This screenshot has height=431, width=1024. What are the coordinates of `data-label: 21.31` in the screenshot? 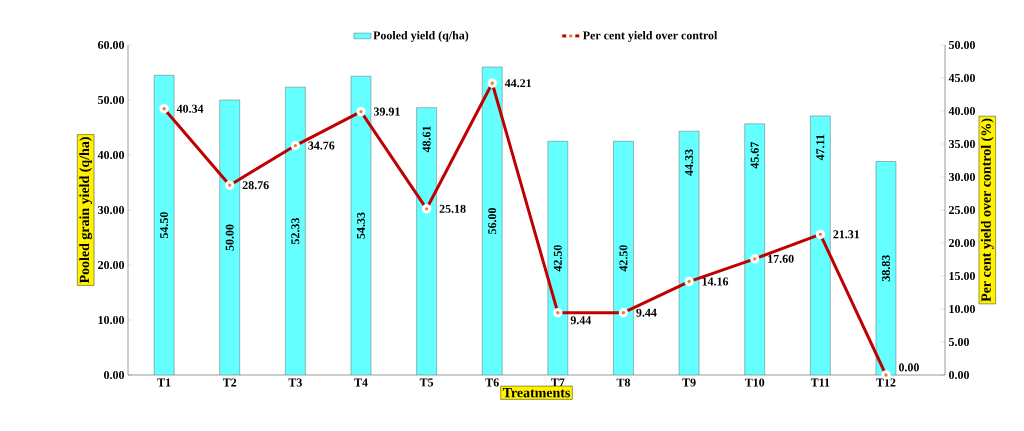 It's located at (846, 234).